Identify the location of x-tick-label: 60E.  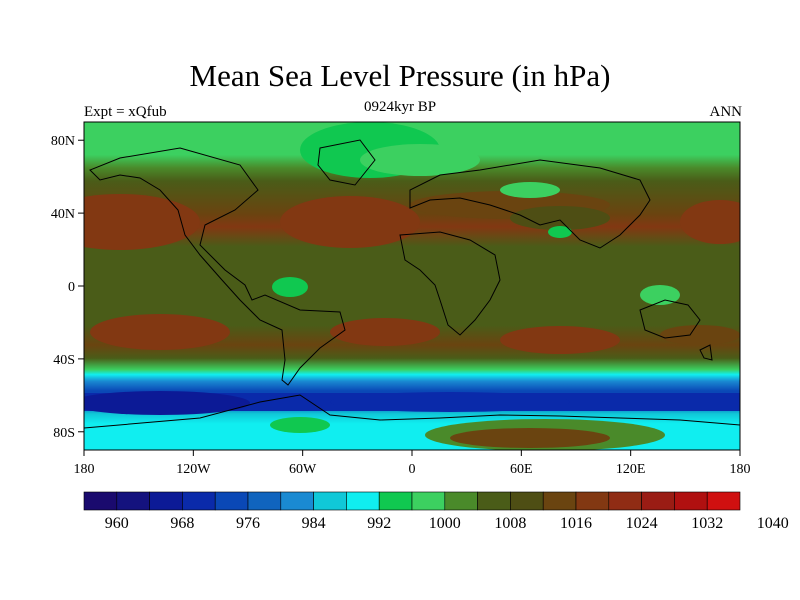
(521, 469).